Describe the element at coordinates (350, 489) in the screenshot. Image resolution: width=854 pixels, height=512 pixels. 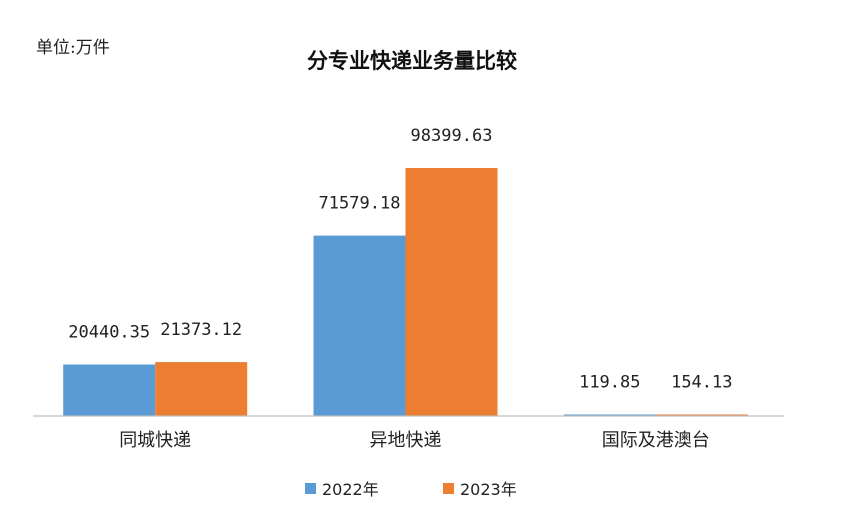
I see `legend-label-1: 2022年` at that location.